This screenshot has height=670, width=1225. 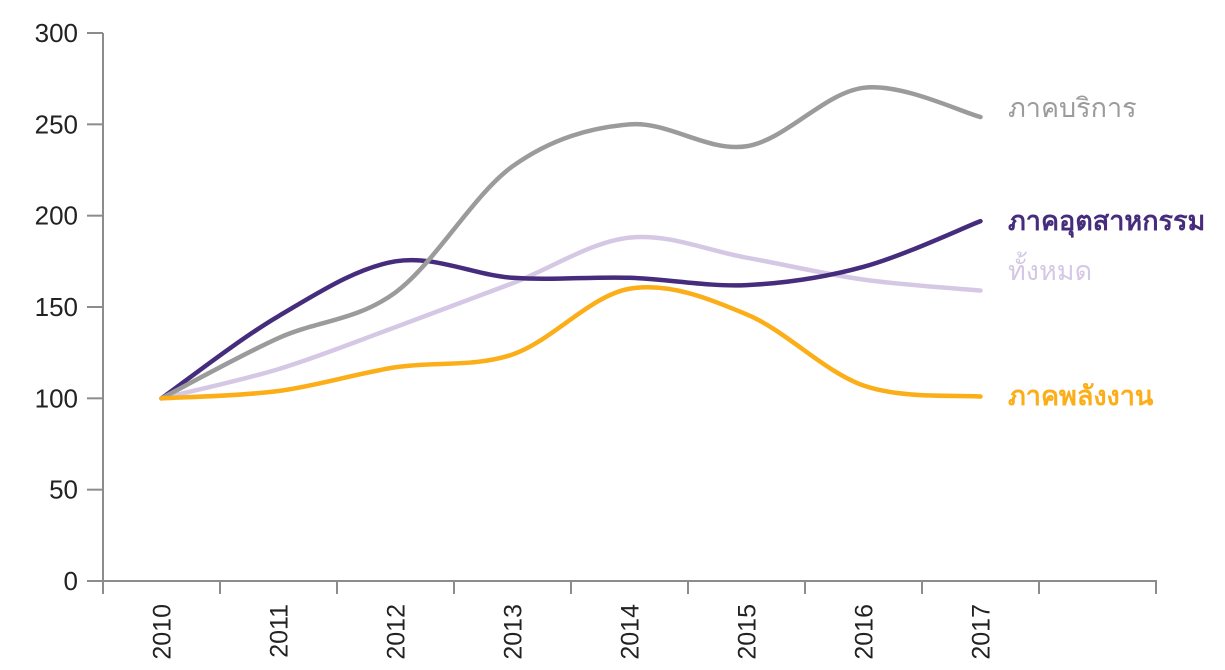 I want to click on y-tick-label: 150, so click(x=56, y=307).